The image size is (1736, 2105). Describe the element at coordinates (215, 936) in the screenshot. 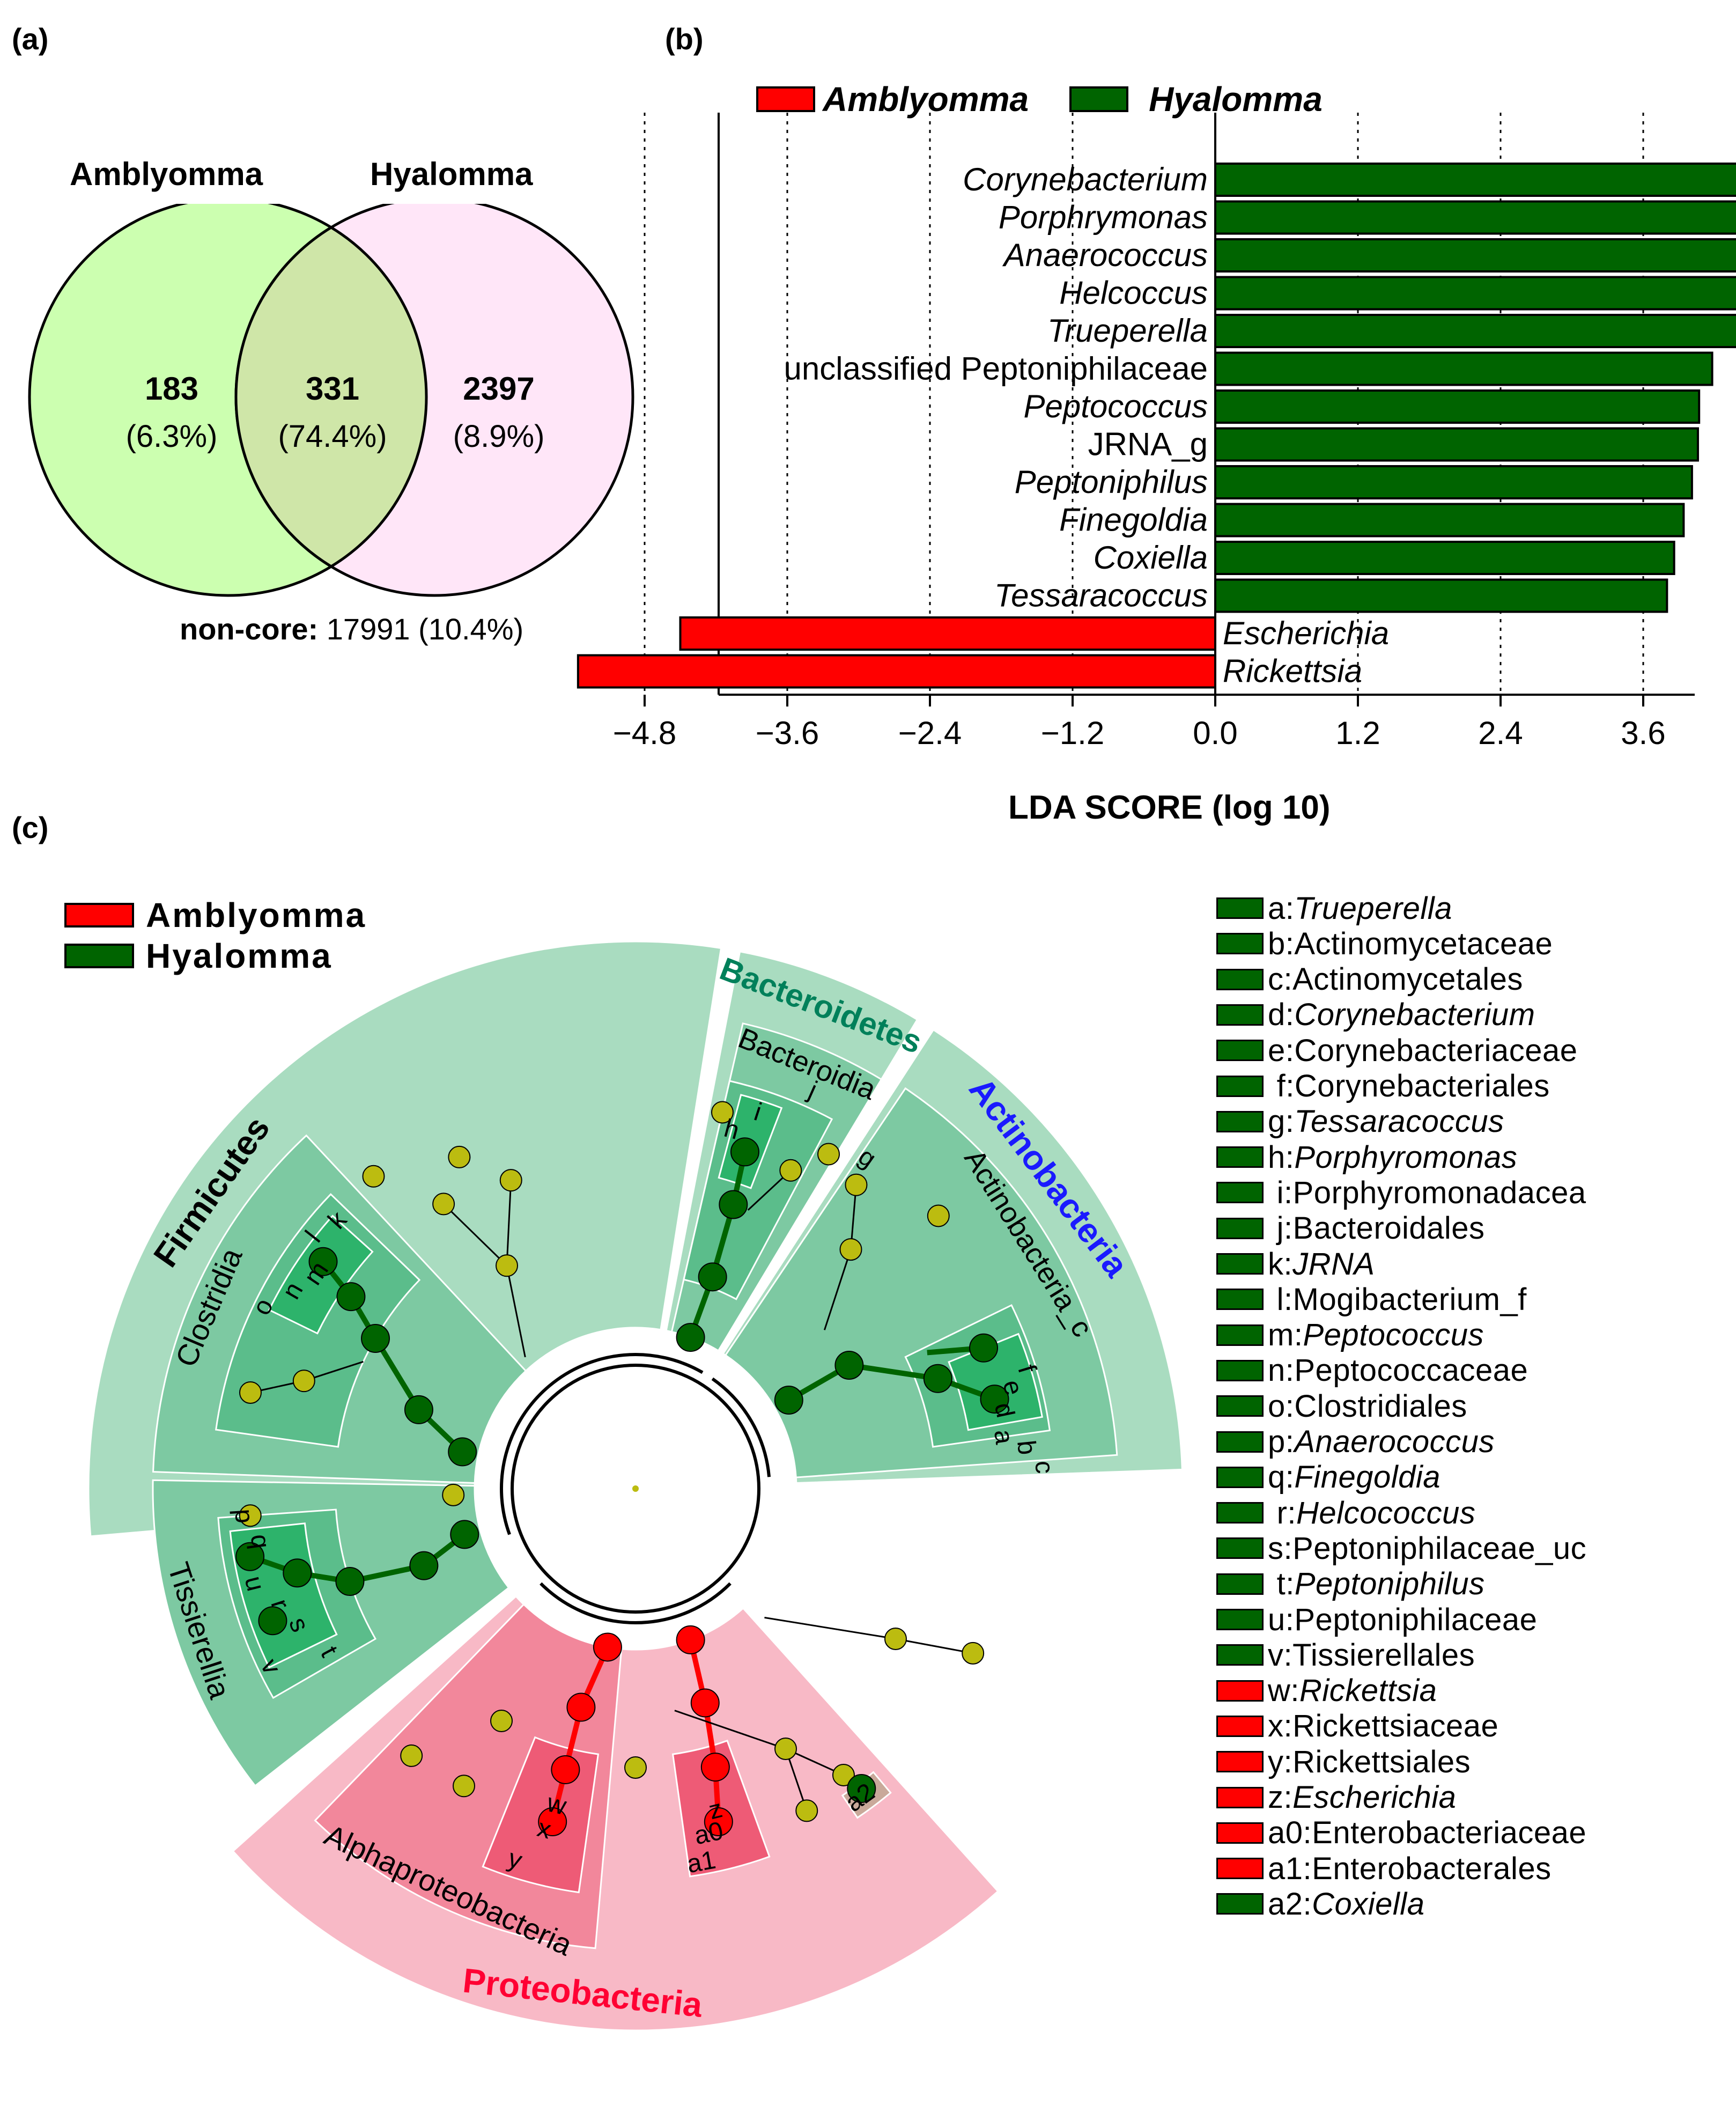

I see `clado-legend: Amblyomma Hyalomma` at that location.